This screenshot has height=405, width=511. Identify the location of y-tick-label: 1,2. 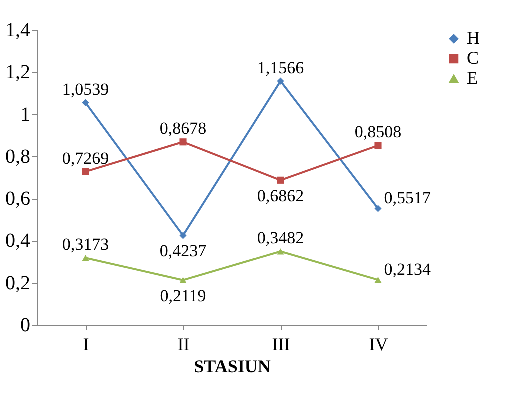
(18, 73).